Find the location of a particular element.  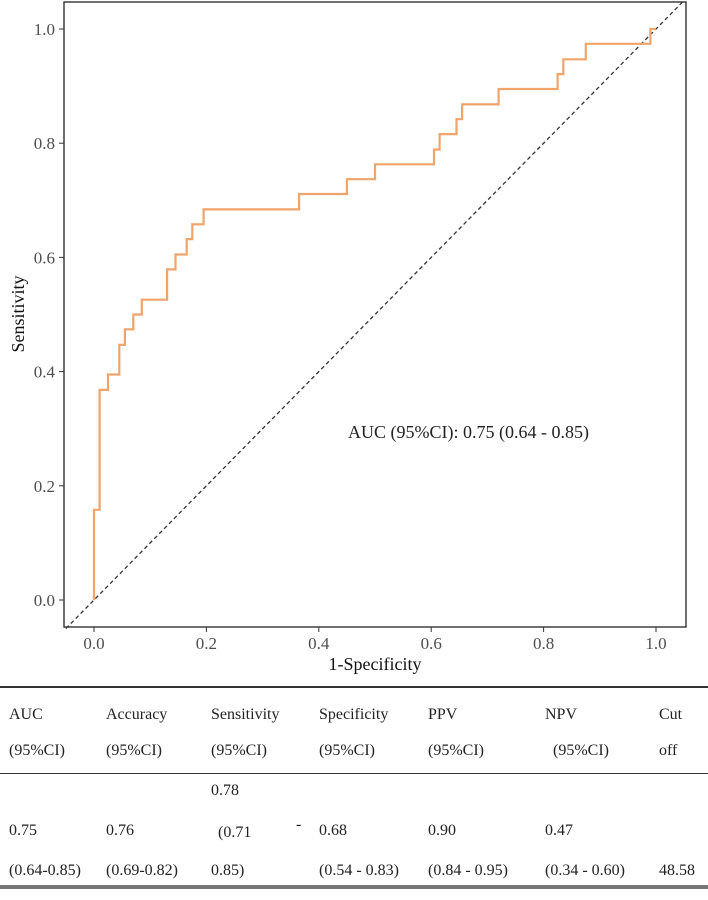

x-tick-label: 1.0 is located at coordinates (655, 643).